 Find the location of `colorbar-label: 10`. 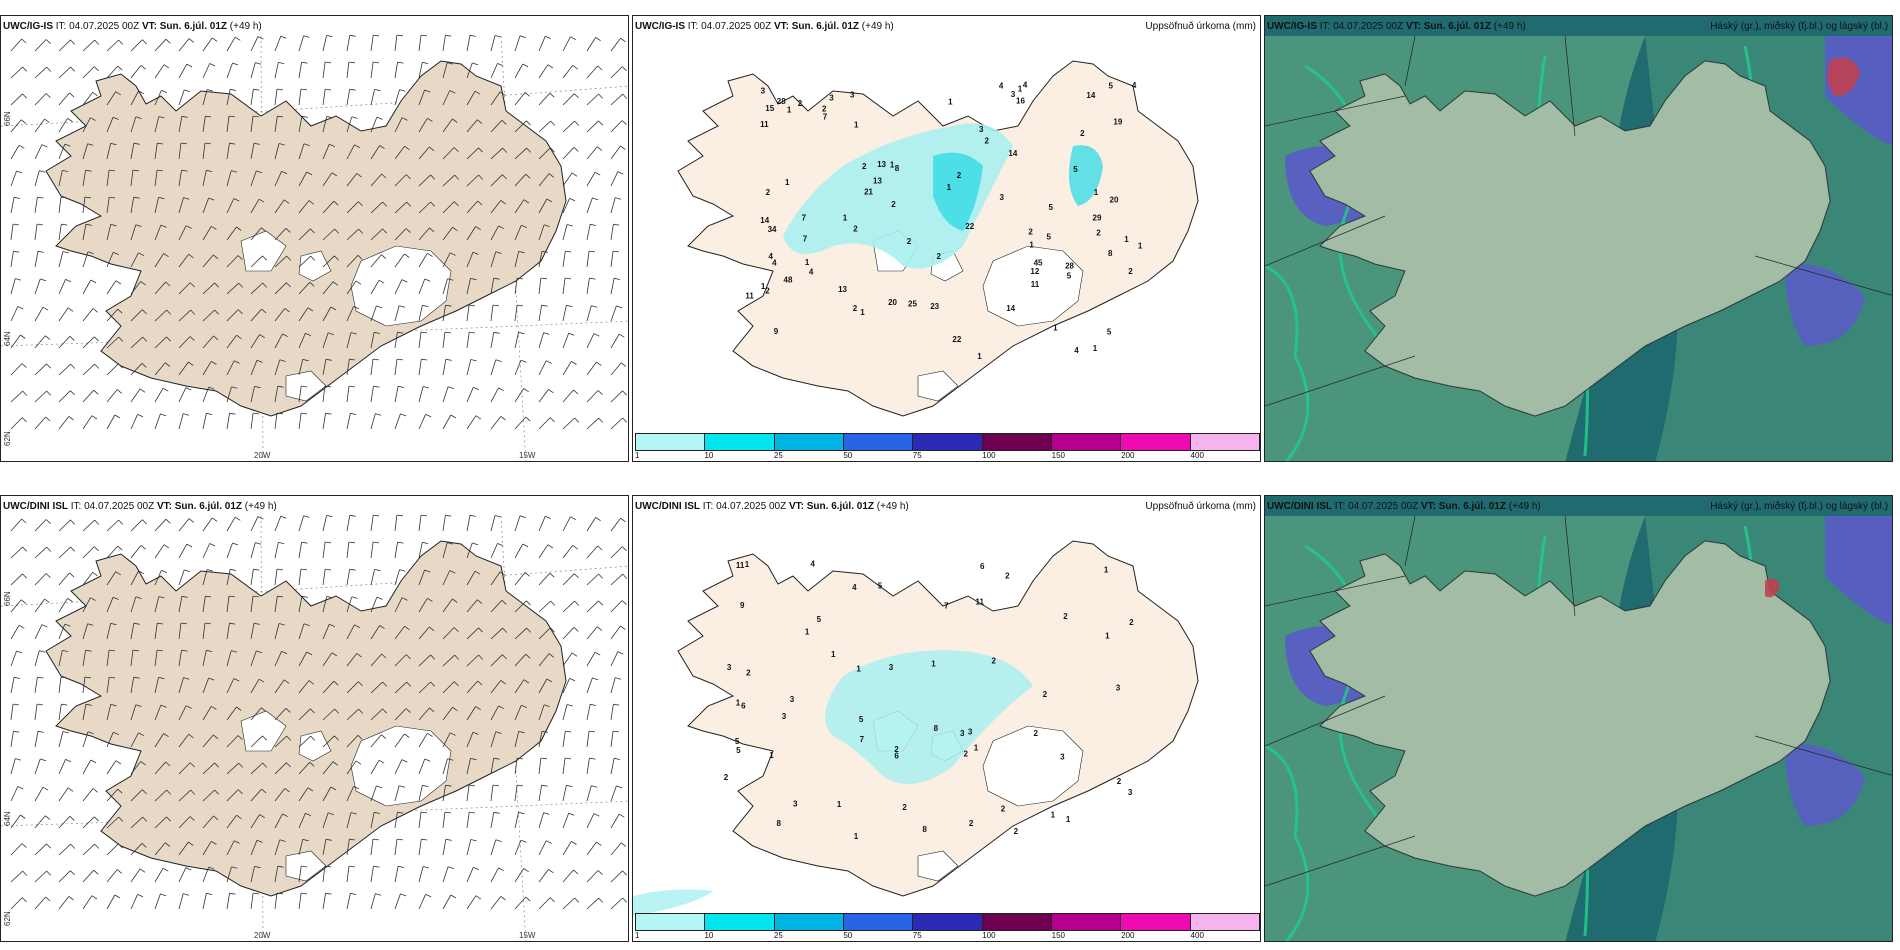

colorbar-label: 10 is located at coordinates (709, 455).